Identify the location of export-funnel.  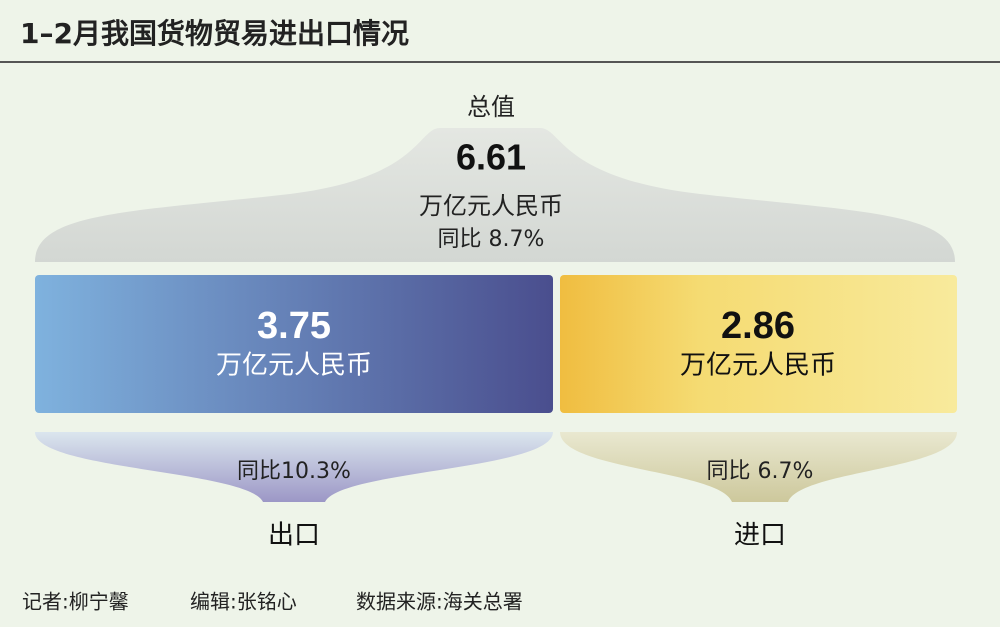
(294, 467).